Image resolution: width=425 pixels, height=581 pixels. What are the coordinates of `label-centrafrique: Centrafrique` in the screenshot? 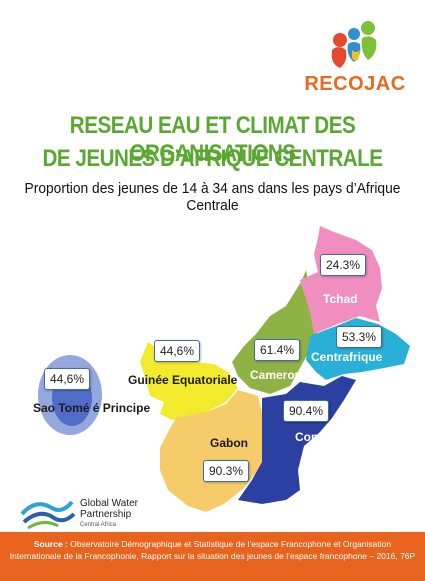 It's located at (347, 357).